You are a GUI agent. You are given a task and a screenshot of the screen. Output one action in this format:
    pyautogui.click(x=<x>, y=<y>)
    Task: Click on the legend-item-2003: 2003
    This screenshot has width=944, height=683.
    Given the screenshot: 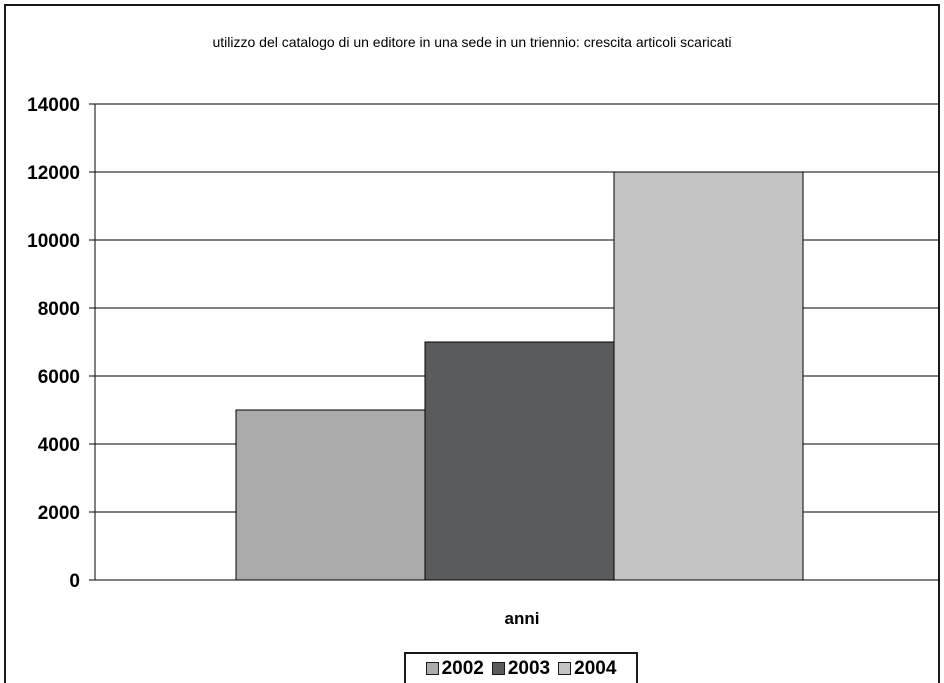 What is the action you would take?
    pyautogui.click(x=521, y=668)
    